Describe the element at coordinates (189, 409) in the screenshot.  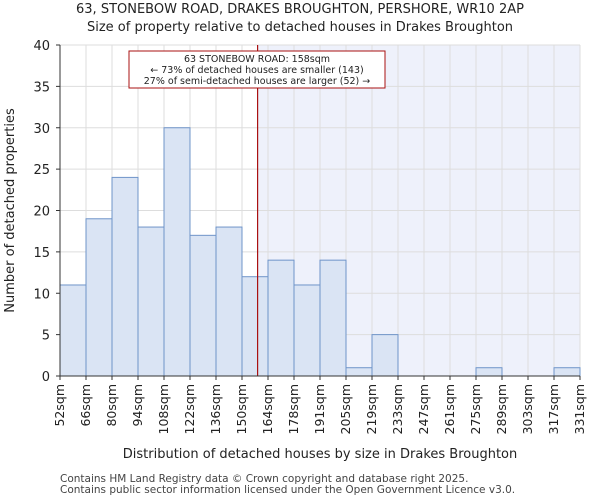
I see `x-tick-label: 122sqm` at that location.